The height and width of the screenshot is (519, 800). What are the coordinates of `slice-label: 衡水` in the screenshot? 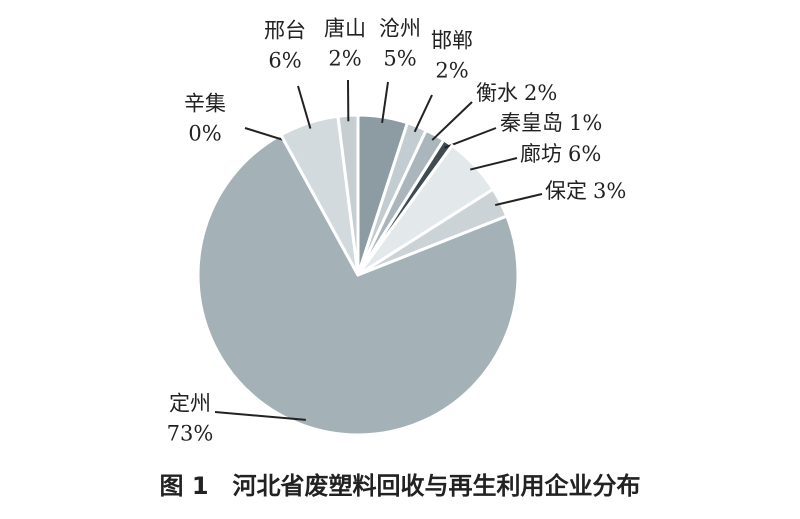 It's located at (497, 93).